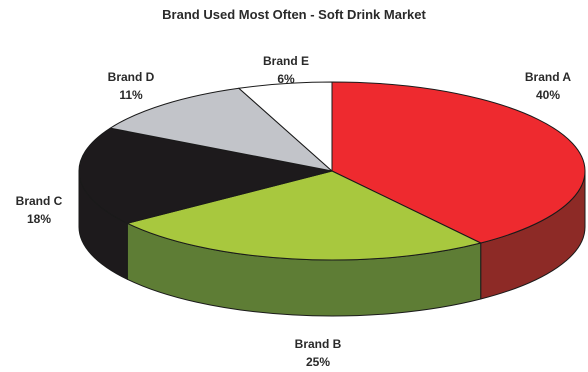  I want to click on slice-label-brand-a: Brand A 40%, so click(548, 86).